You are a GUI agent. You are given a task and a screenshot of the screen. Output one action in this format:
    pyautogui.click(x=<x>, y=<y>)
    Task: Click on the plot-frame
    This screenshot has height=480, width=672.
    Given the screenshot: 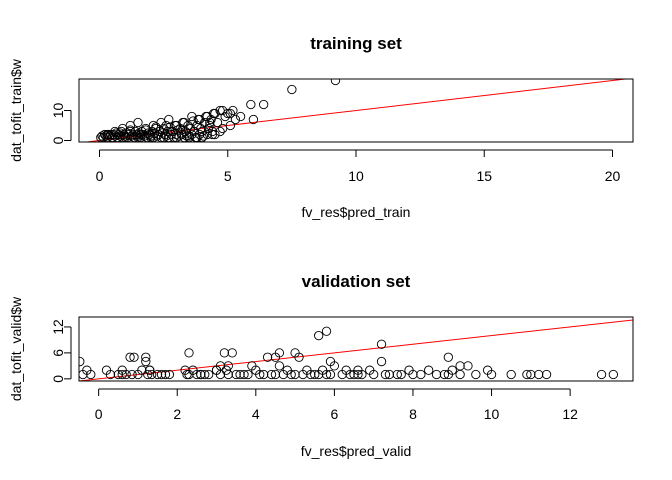 What is the action you would take?
    pyautogui.click(x=356, y=349)
    